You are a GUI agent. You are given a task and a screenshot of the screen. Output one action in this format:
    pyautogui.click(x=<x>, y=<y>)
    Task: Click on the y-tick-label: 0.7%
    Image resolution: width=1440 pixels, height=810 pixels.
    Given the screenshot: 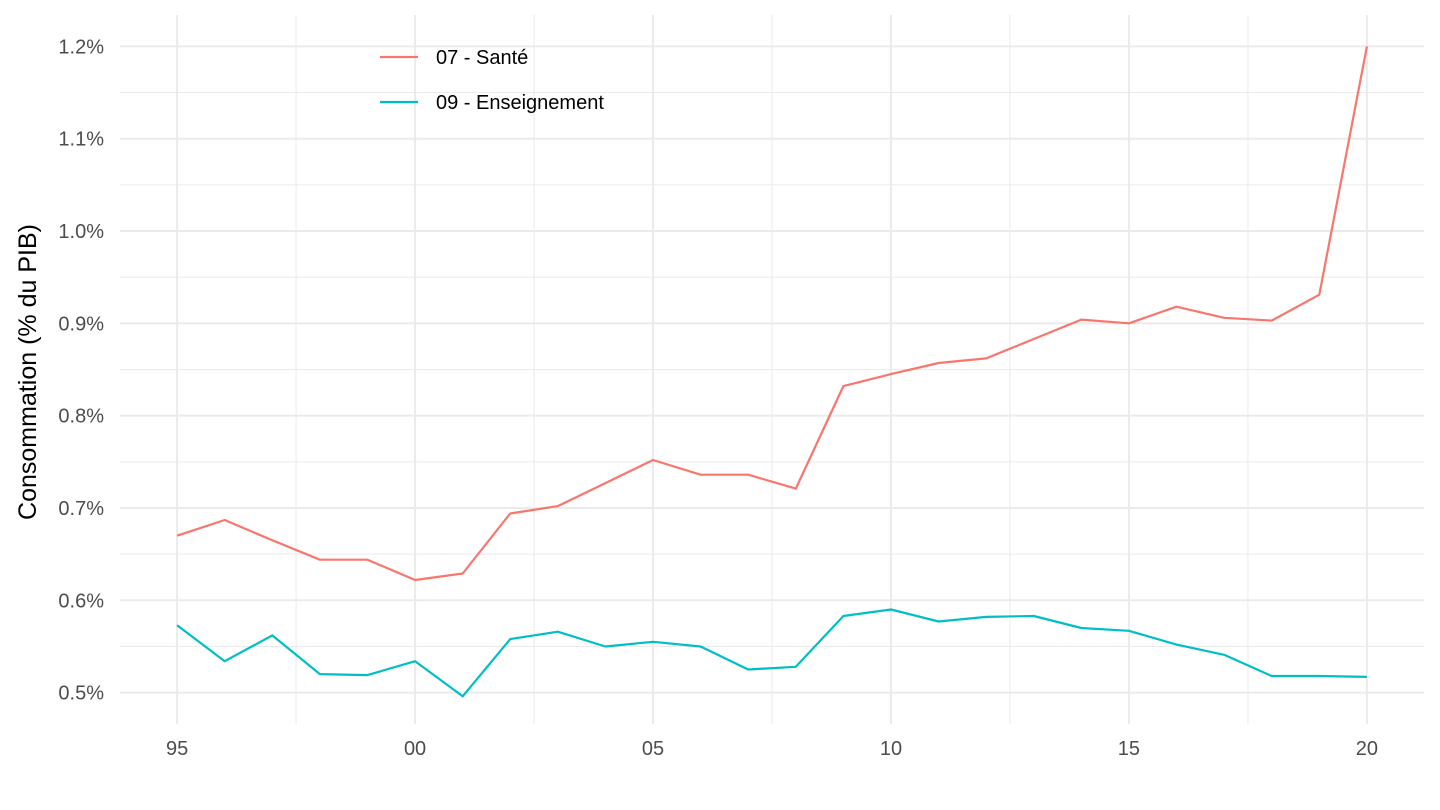 What is the action you would take?
    pyautogui.click(x=81, y=509)
    